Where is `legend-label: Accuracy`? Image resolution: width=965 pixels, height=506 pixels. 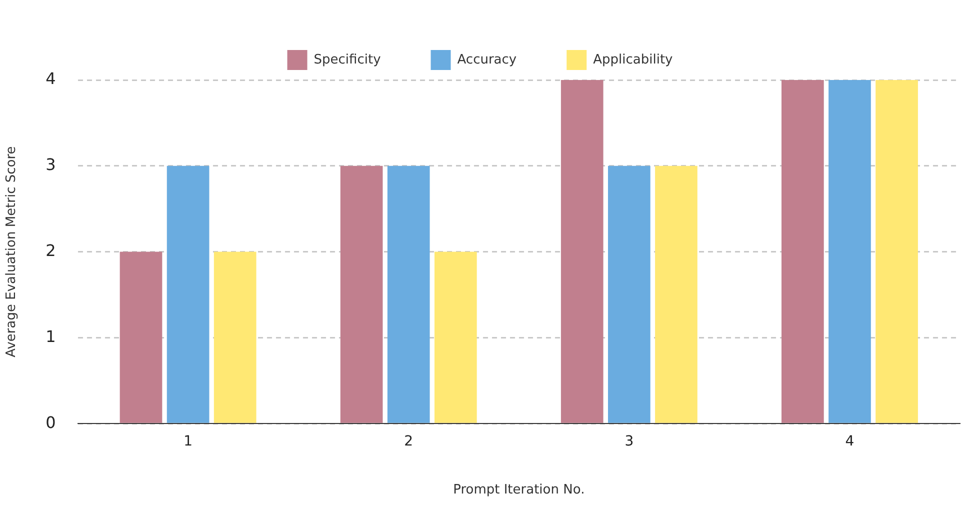
legend-label: Accuracy is located at coordinates (487, 60).